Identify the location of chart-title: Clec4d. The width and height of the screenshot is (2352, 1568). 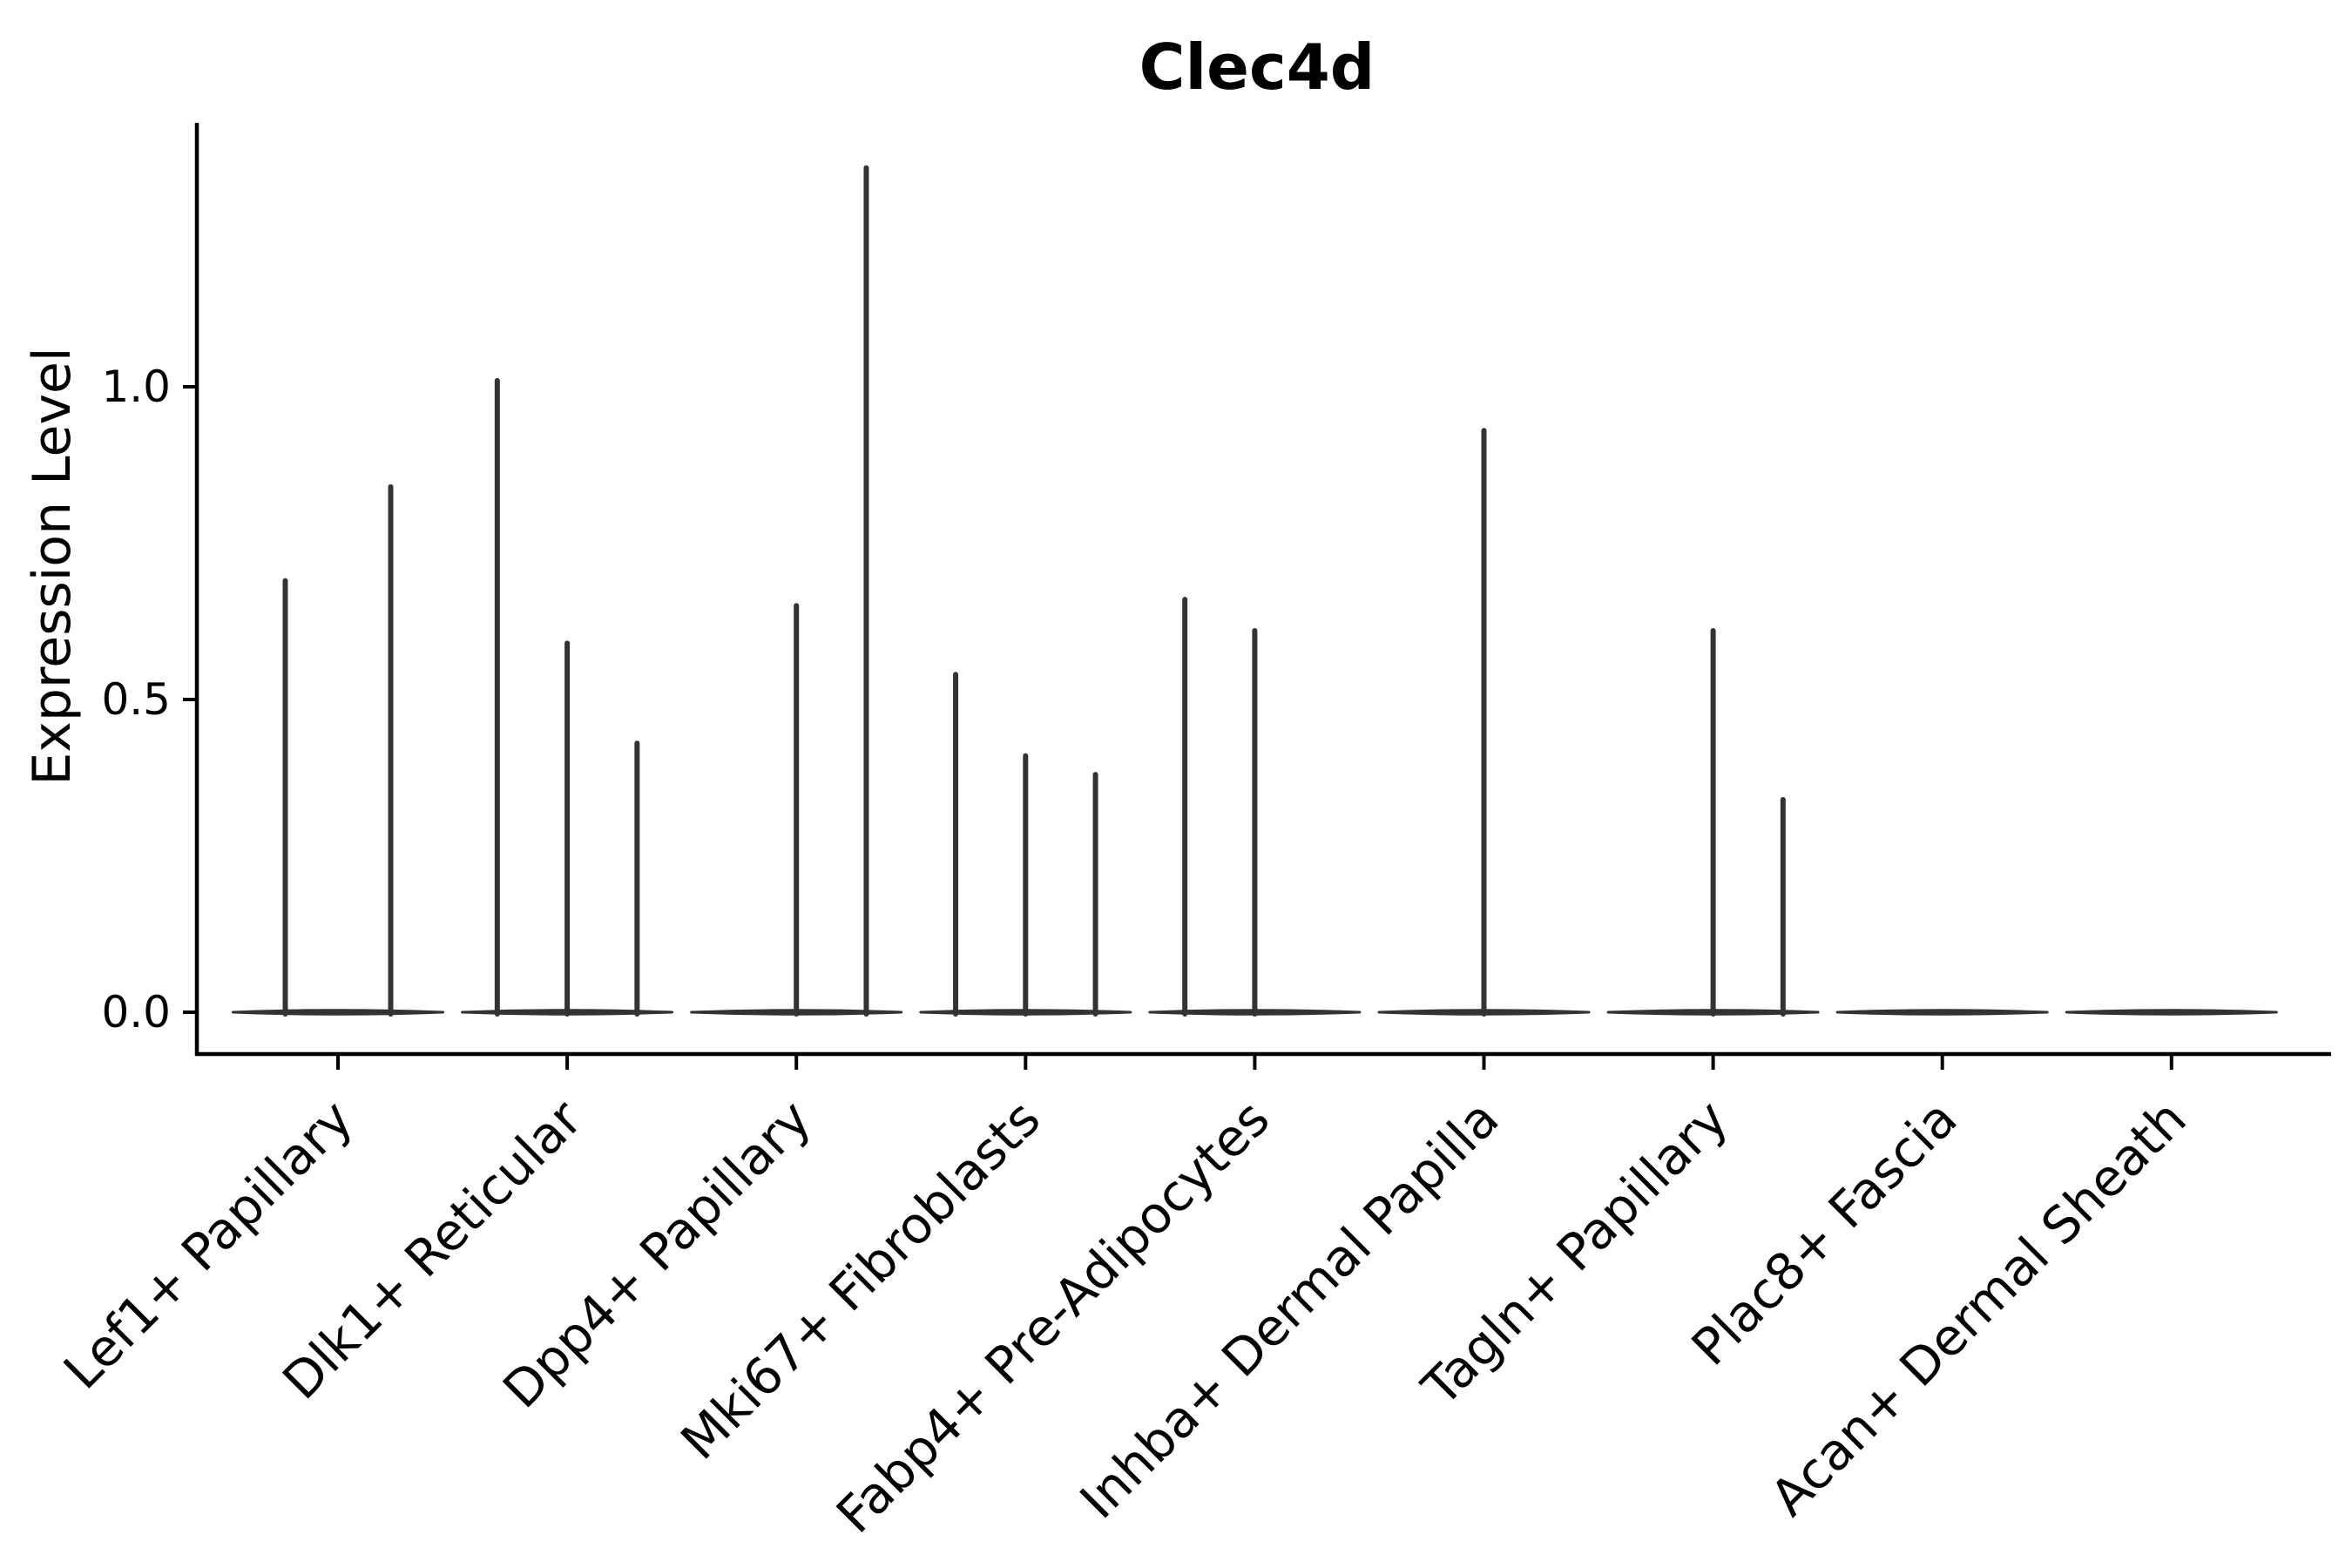
(1257, 67).